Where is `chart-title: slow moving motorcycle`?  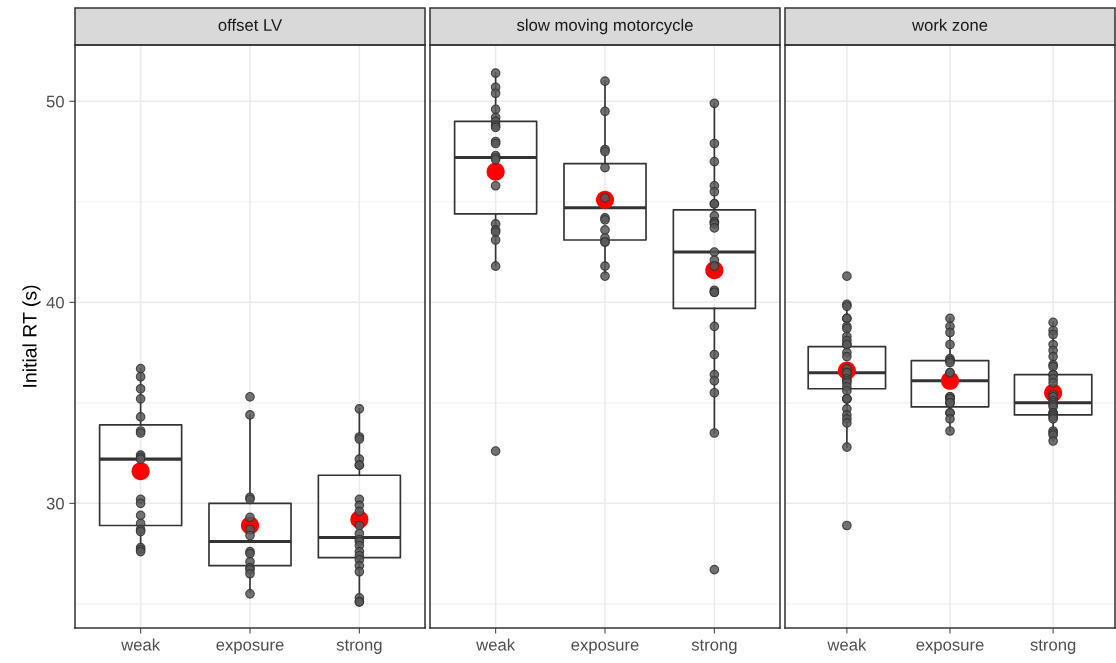
chart-title: slow moving motorcycle is located at coordinates (605, 26).